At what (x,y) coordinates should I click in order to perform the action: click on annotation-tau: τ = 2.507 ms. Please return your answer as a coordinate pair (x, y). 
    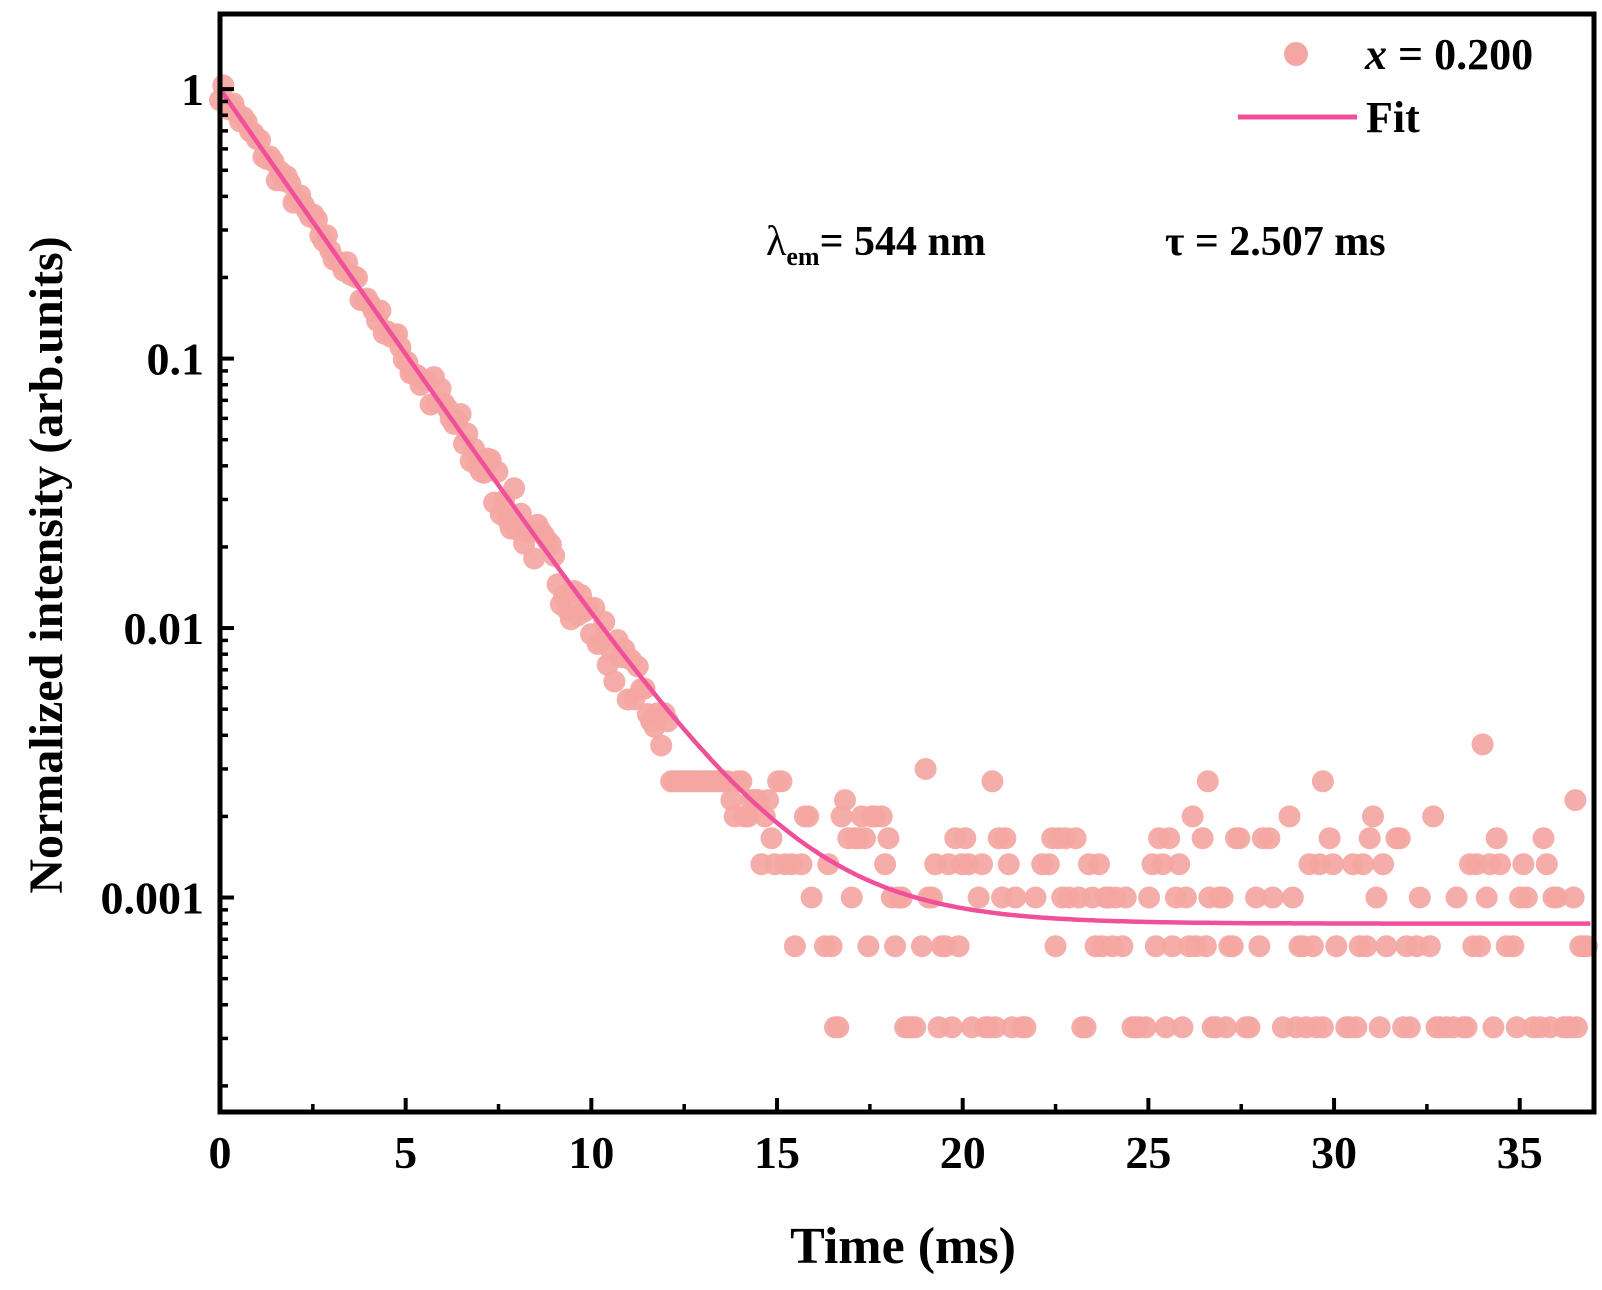
    Looking at the image, I should click on (1275, 242).